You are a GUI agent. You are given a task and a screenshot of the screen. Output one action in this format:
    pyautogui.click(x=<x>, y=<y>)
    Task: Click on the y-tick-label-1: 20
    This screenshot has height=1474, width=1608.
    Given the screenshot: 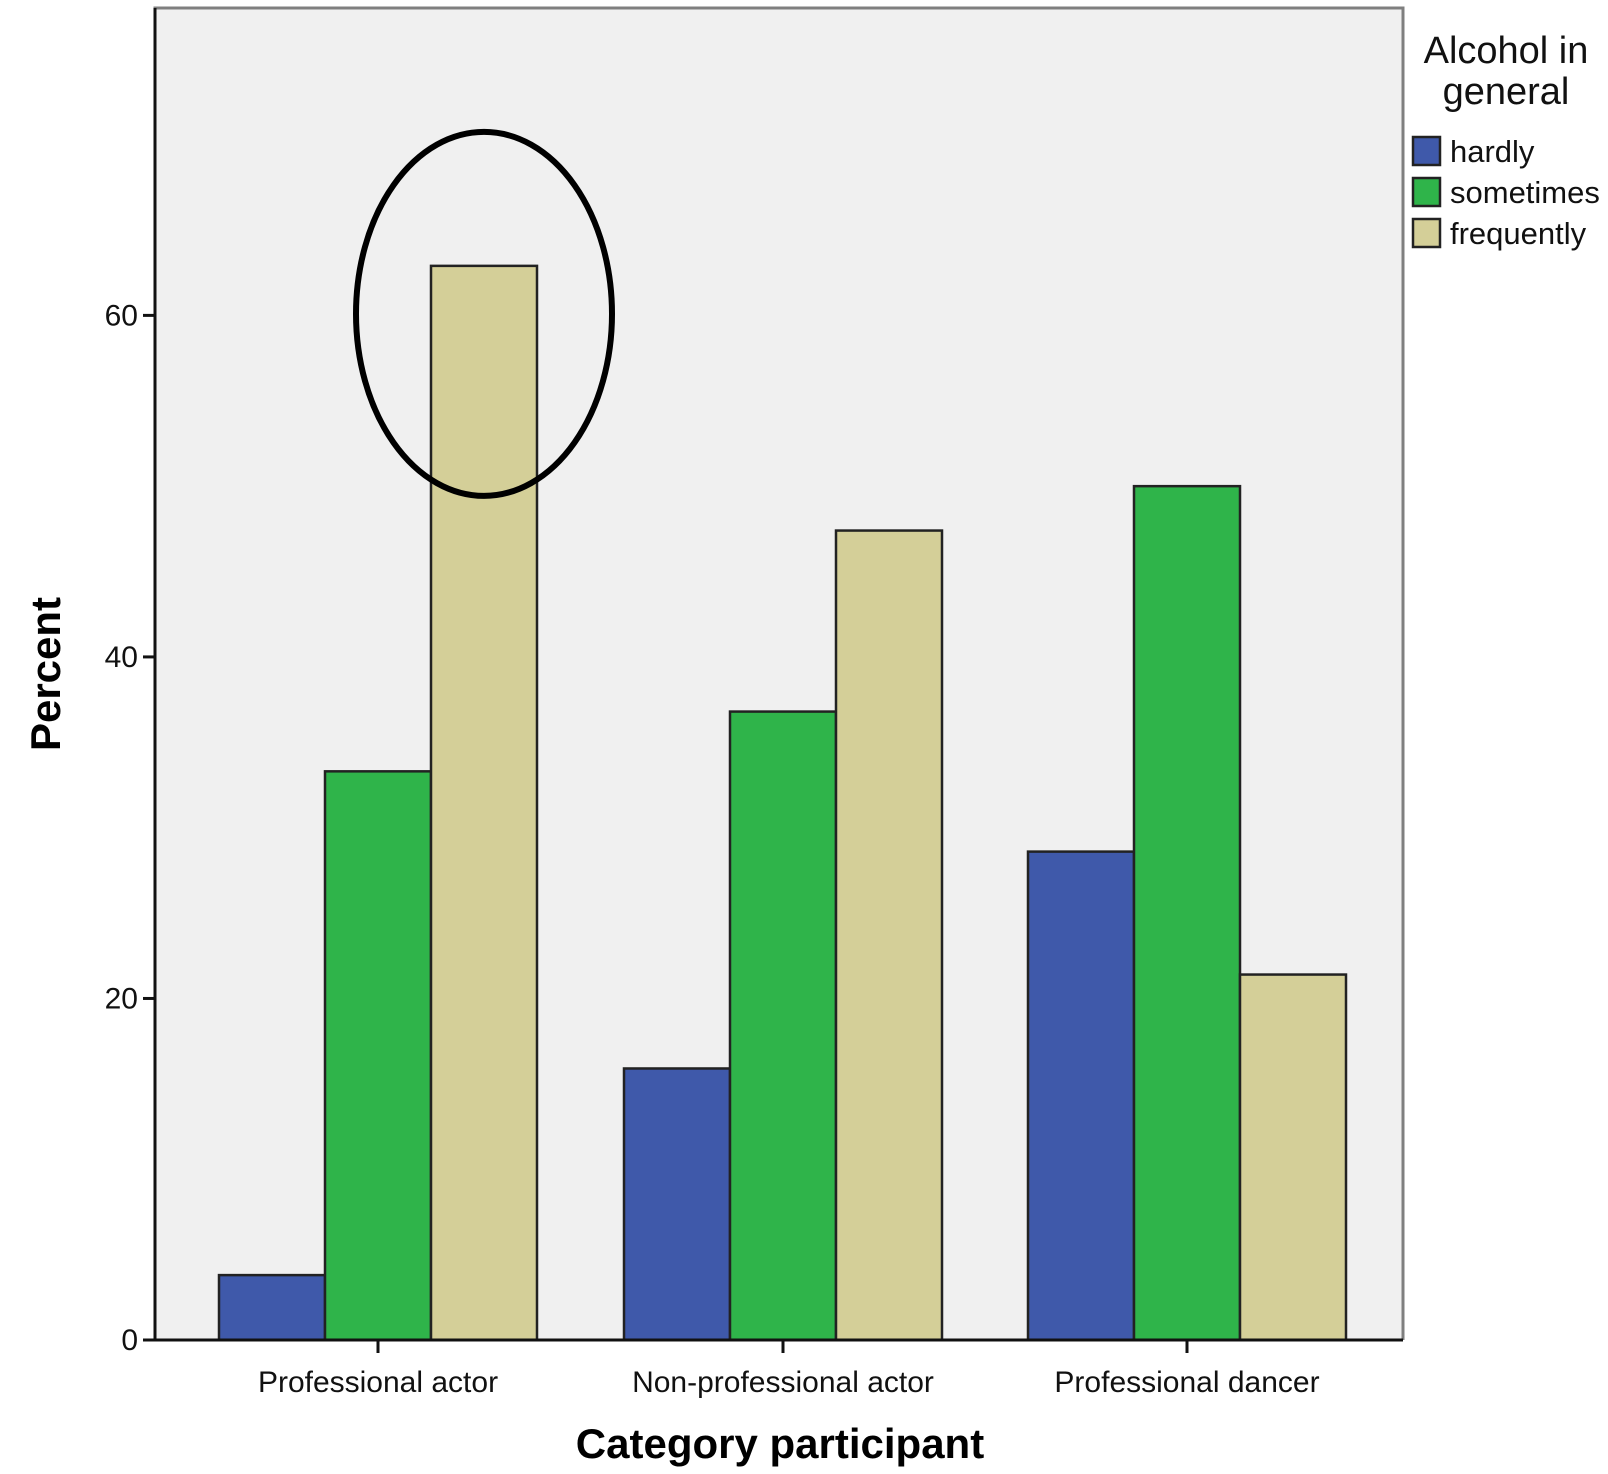 What is the action you would take?
    pyautogui.click(x=121, y=998)
    